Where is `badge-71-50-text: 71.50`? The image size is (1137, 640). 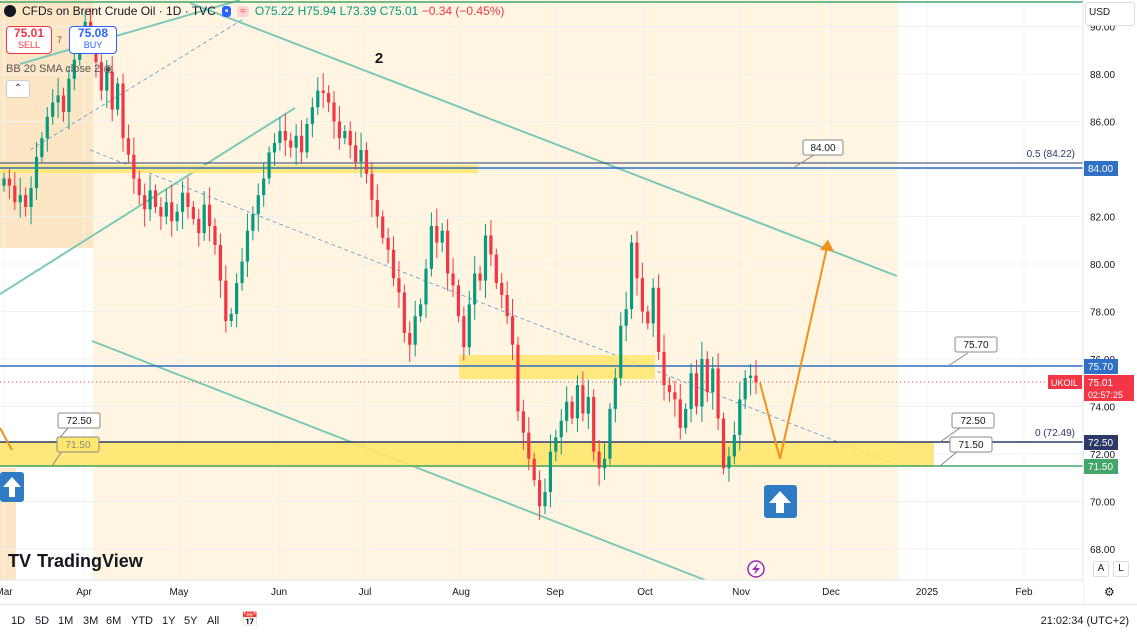
badge-71-50-text: 71.50 is located at coordinates (1100, 467).